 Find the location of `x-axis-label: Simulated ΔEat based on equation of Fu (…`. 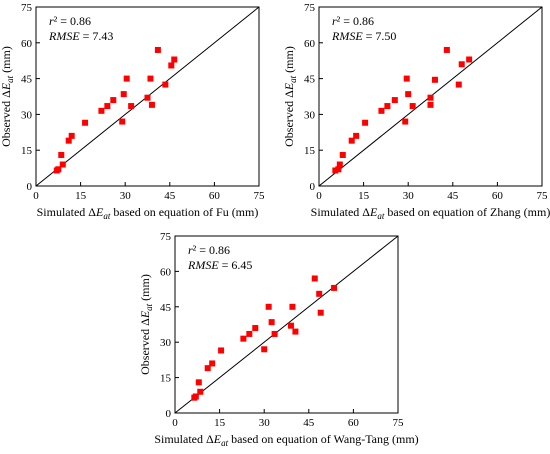

x-axis-label: Simulated ΔEat based on equation of Fu (… is located at coordinates (148, 213).